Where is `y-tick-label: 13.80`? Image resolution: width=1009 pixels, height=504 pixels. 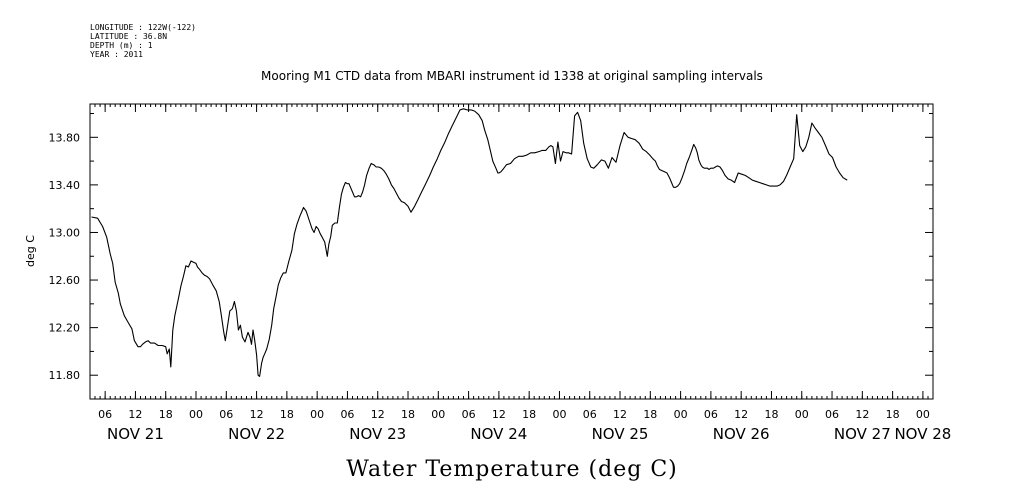
y-tick-label: 13.80 is located at coordinates (65, 137).